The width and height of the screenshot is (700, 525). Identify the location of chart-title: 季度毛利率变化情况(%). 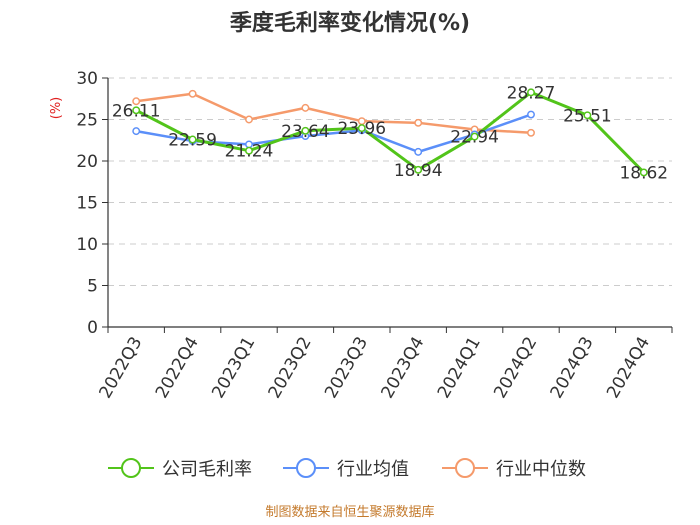
(350, 23).